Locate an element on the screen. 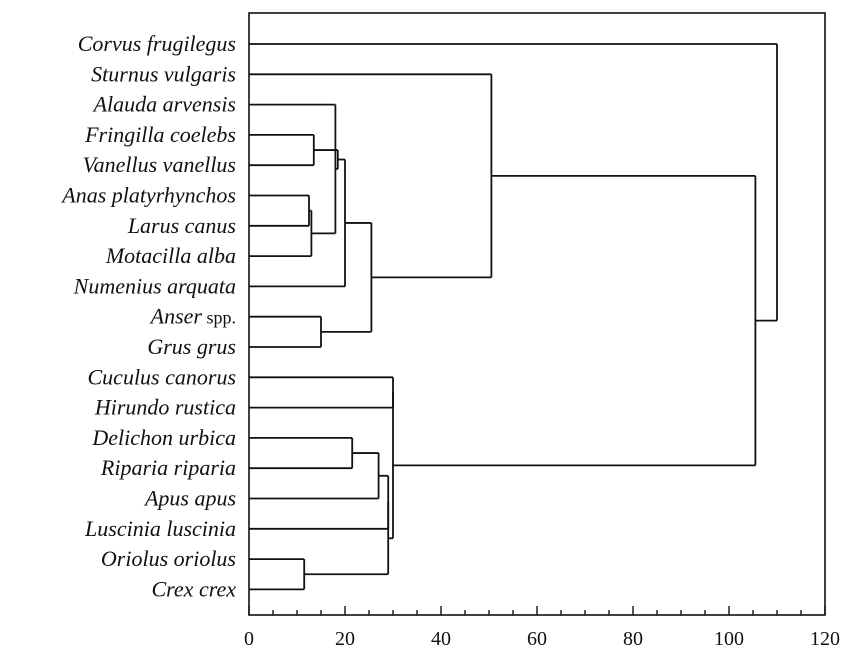 The width and height of the screenshot is (841, 655). x-tick-label: 80 is located at coordinates (633, 639).